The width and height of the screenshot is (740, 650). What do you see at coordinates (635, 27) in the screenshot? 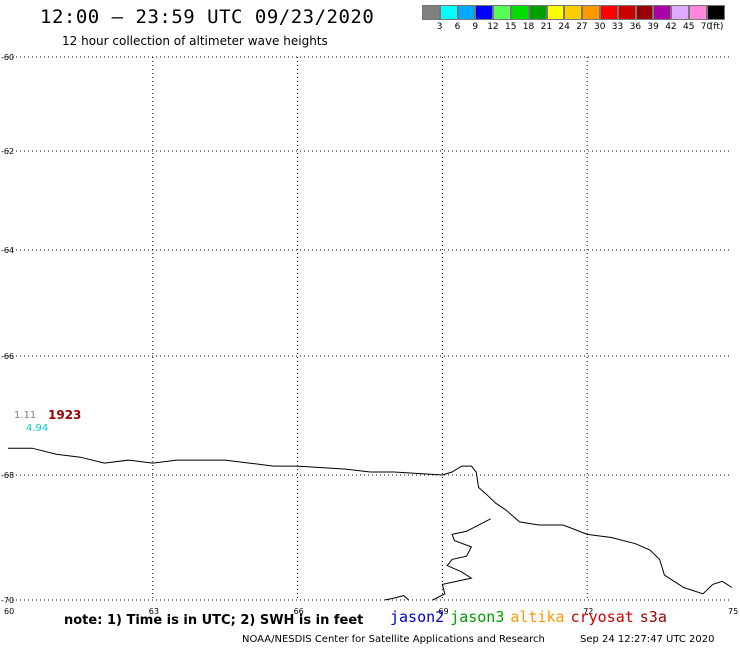
I see `color-legend-label: 36` at bounding box center [635, 27].